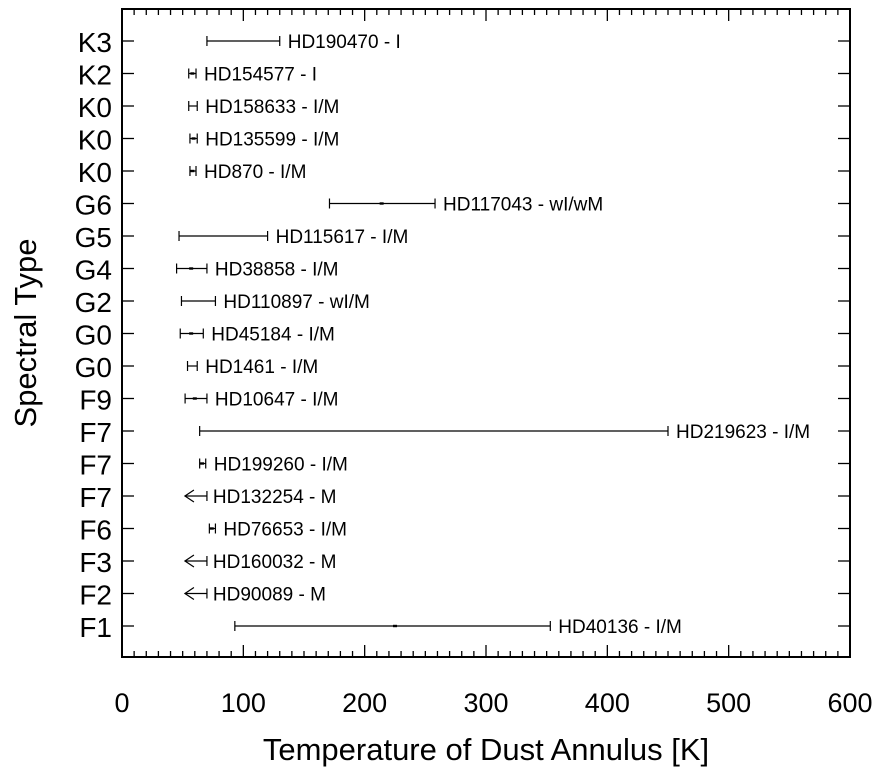  I want to click on x-tick-label: 300, so click(485, 703).